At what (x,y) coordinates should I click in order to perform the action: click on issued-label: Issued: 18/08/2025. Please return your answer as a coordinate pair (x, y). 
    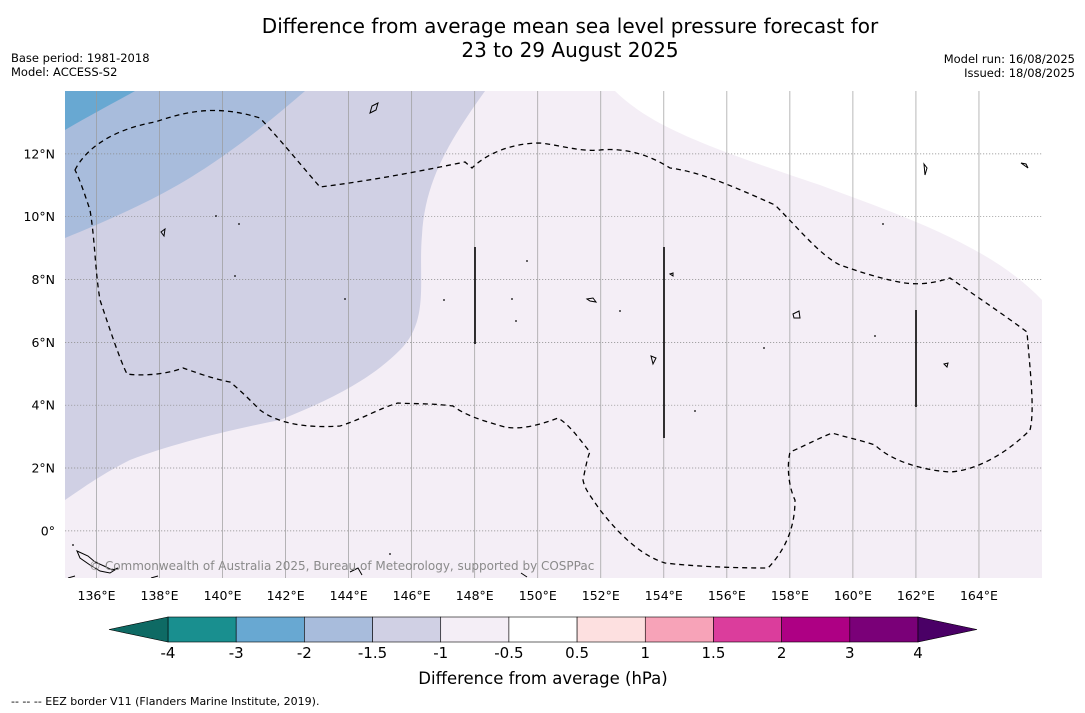
    Looking at the image, I should click on (1019, 73).